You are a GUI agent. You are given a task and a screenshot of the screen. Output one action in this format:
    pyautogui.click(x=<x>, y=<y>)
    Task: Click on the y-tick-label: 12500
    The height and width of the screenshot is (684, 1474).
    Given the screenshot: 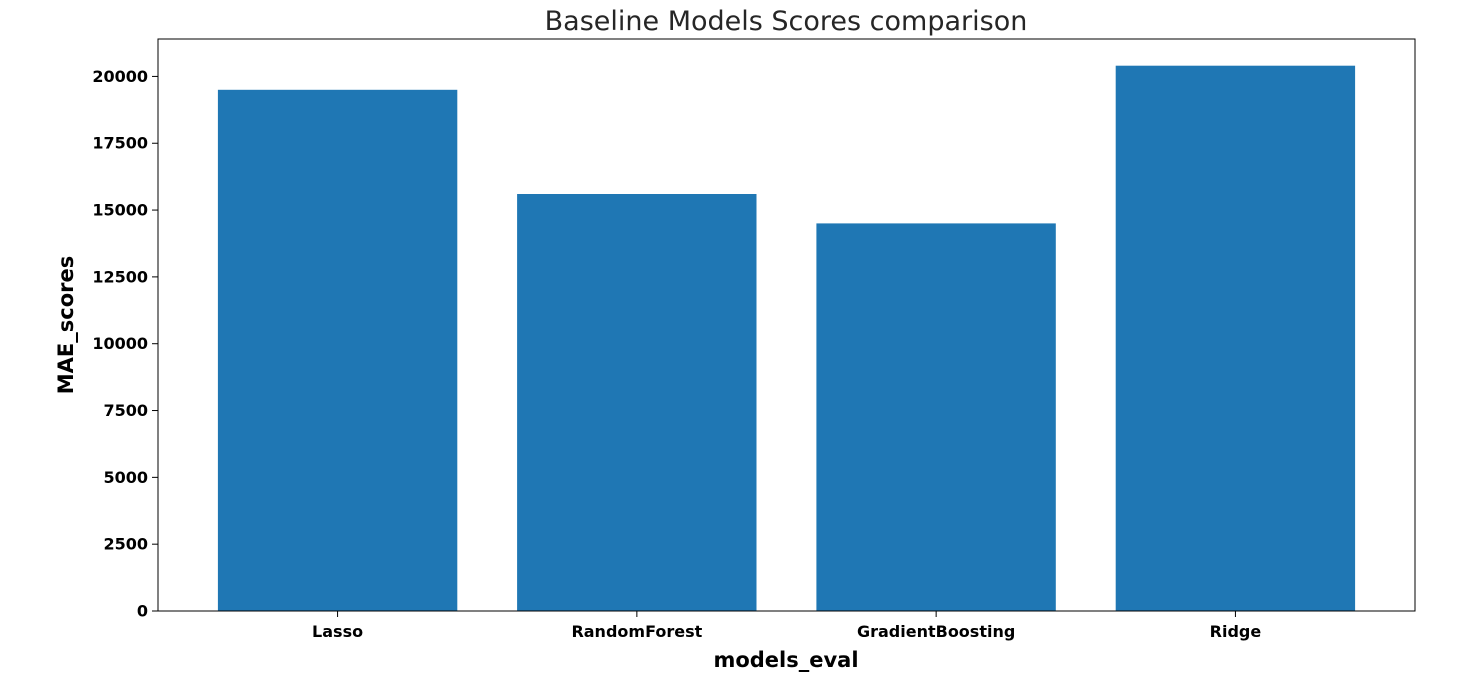 What is the action you would take?
    pyautogui.click(x=120, y=276)
    